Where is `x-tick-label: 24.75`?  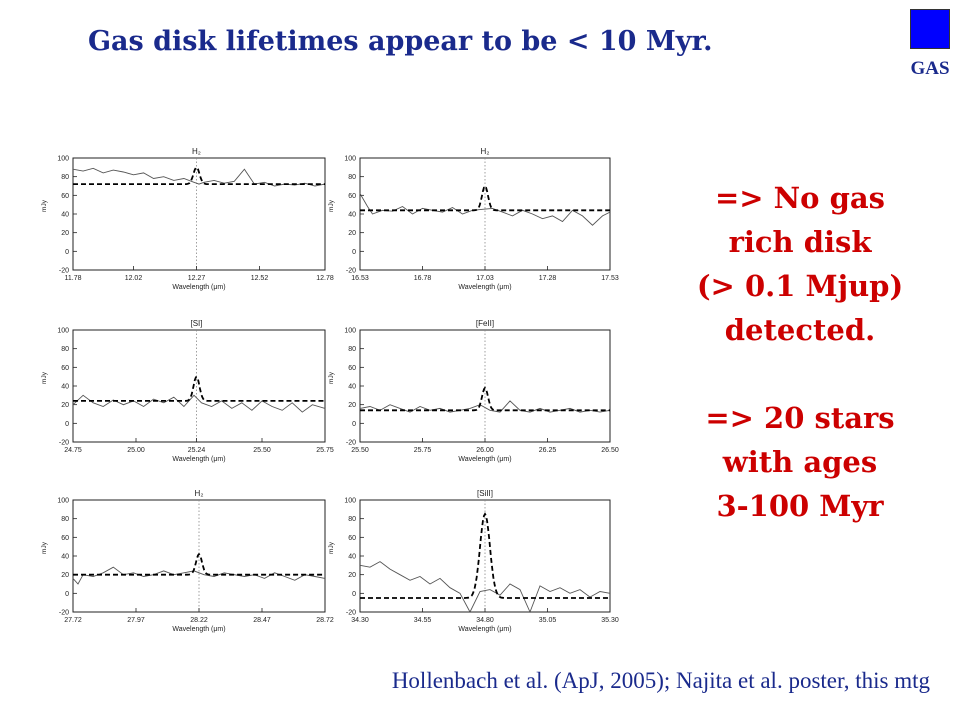 x-tick-label: 24.75 is located at coordinates (73, 450).